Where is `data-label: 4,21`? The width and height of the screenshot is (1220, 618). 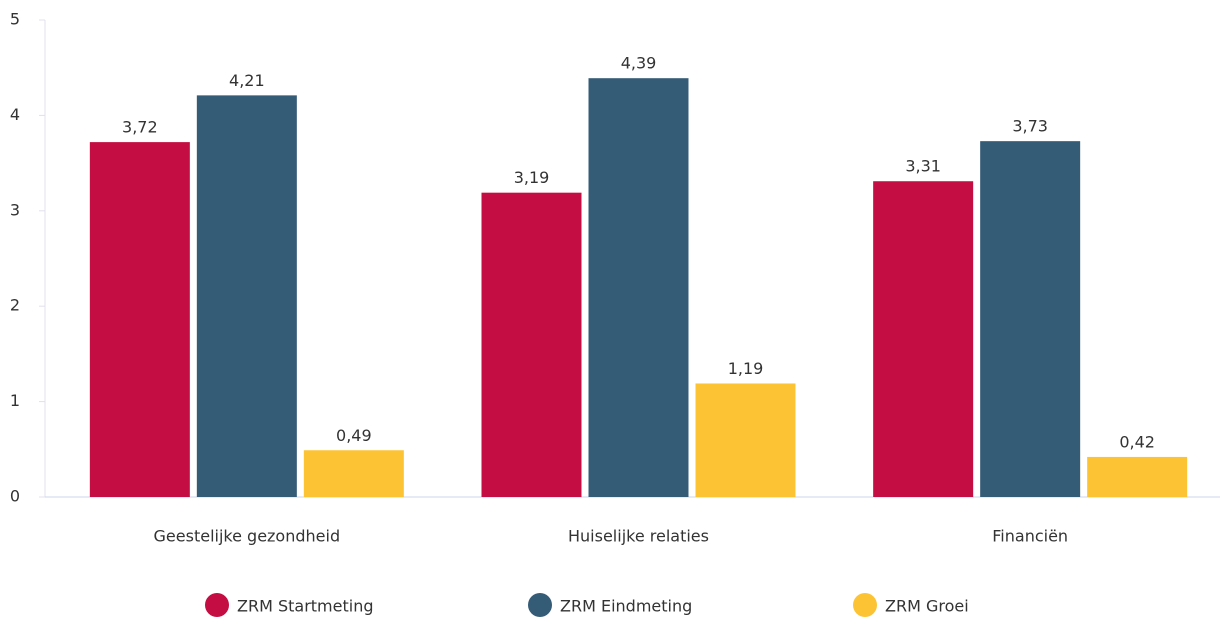
data-label: 4,21 is located at coordinates (247, 80).